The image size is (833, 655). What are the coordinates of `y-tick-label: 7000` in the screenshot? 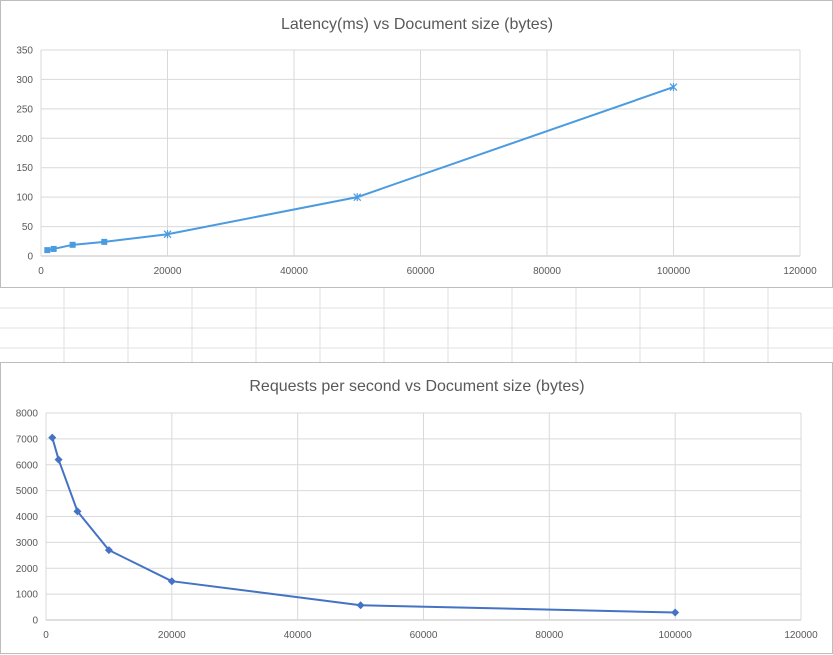 It's located at (27, 439).